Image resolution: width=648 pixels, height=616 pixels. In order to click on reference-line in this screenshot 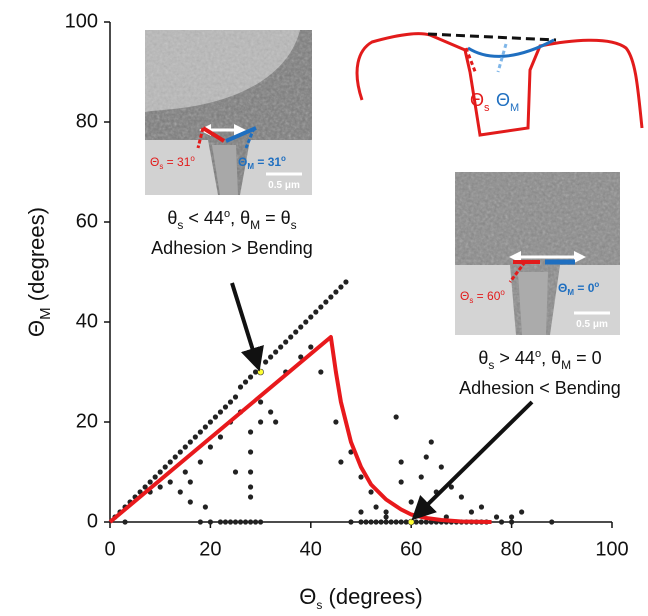, I will do `click(492, 37)`.